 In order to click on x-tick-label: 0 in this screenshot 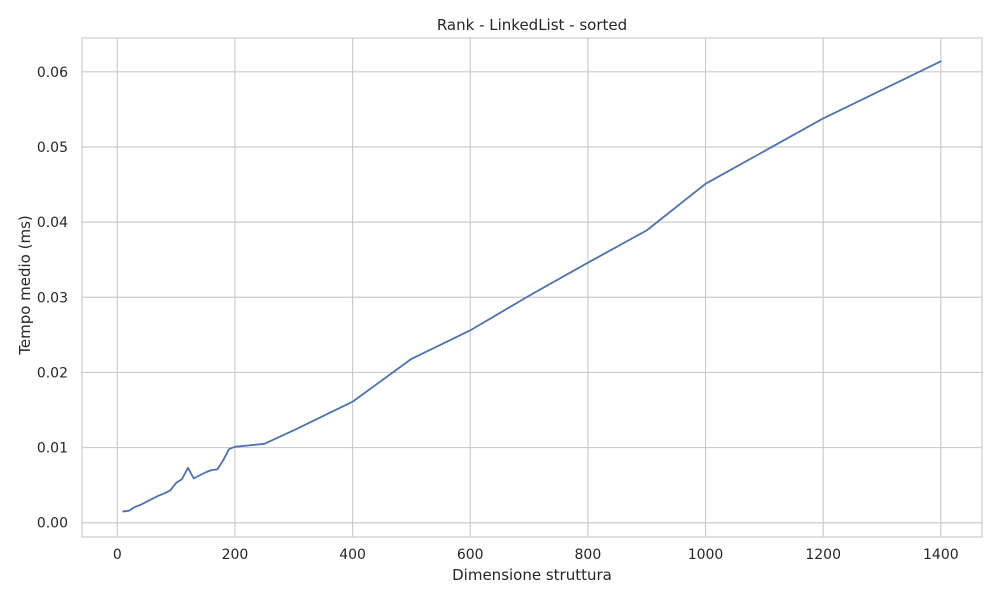, I will do `click(117, 555)`.